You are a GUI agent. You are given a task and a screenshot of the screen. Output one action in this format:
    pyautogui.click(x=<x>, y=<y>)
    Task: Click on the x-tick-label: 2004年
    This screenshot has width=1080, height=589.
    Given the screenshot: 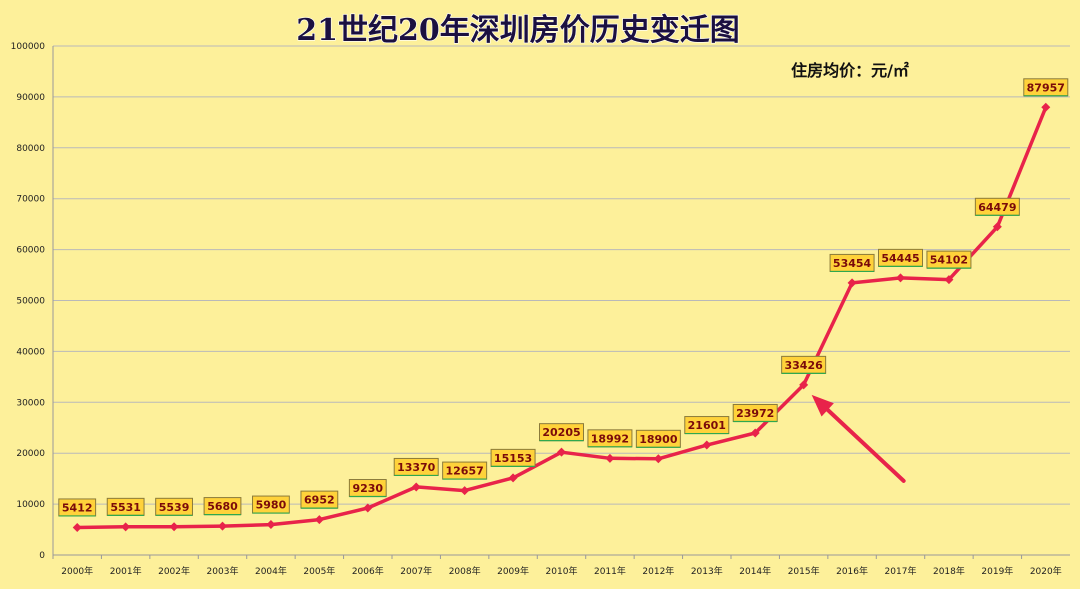 What is the action you would take?
    pyautogui.click(x=271, y=571)
    